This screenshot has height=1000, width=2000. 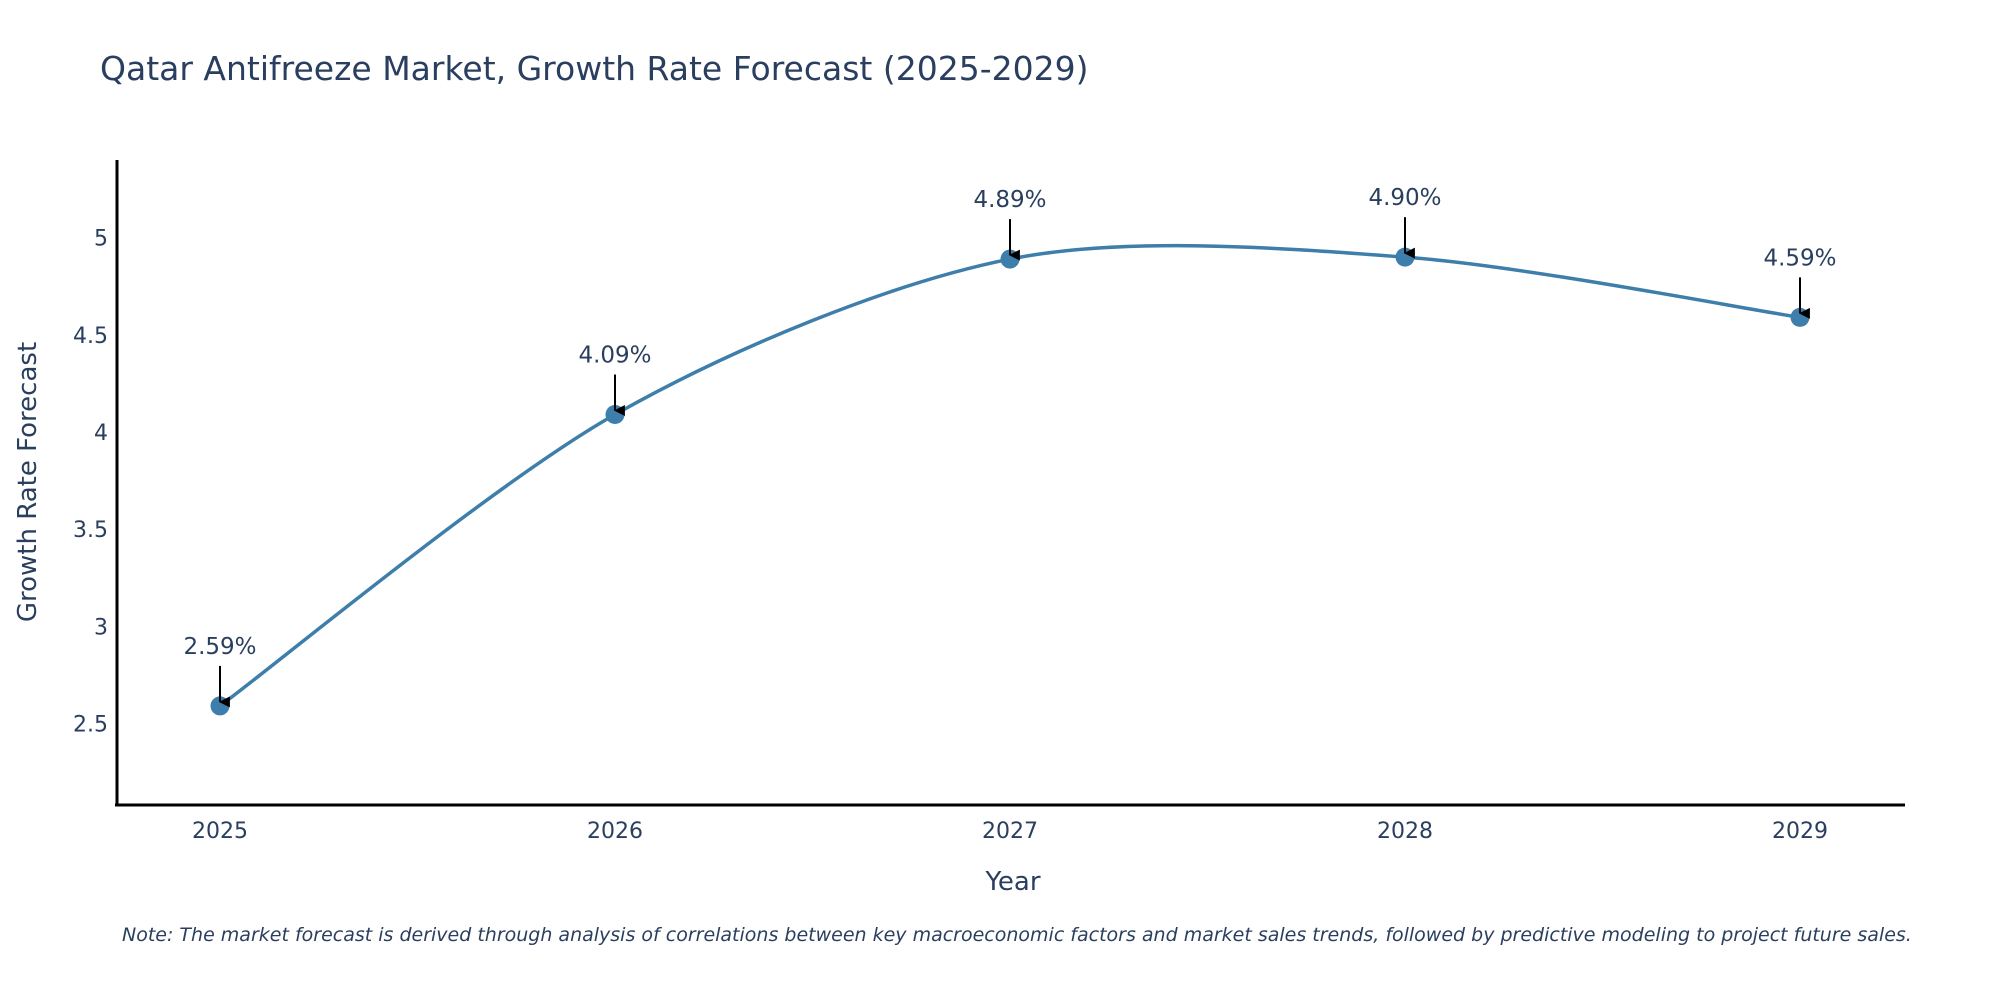 What do you see at coordinates (28, 482) in the screenshot?
I see `y-axis-title: Growth Rate Forecast` at bounding box center [28, 482].